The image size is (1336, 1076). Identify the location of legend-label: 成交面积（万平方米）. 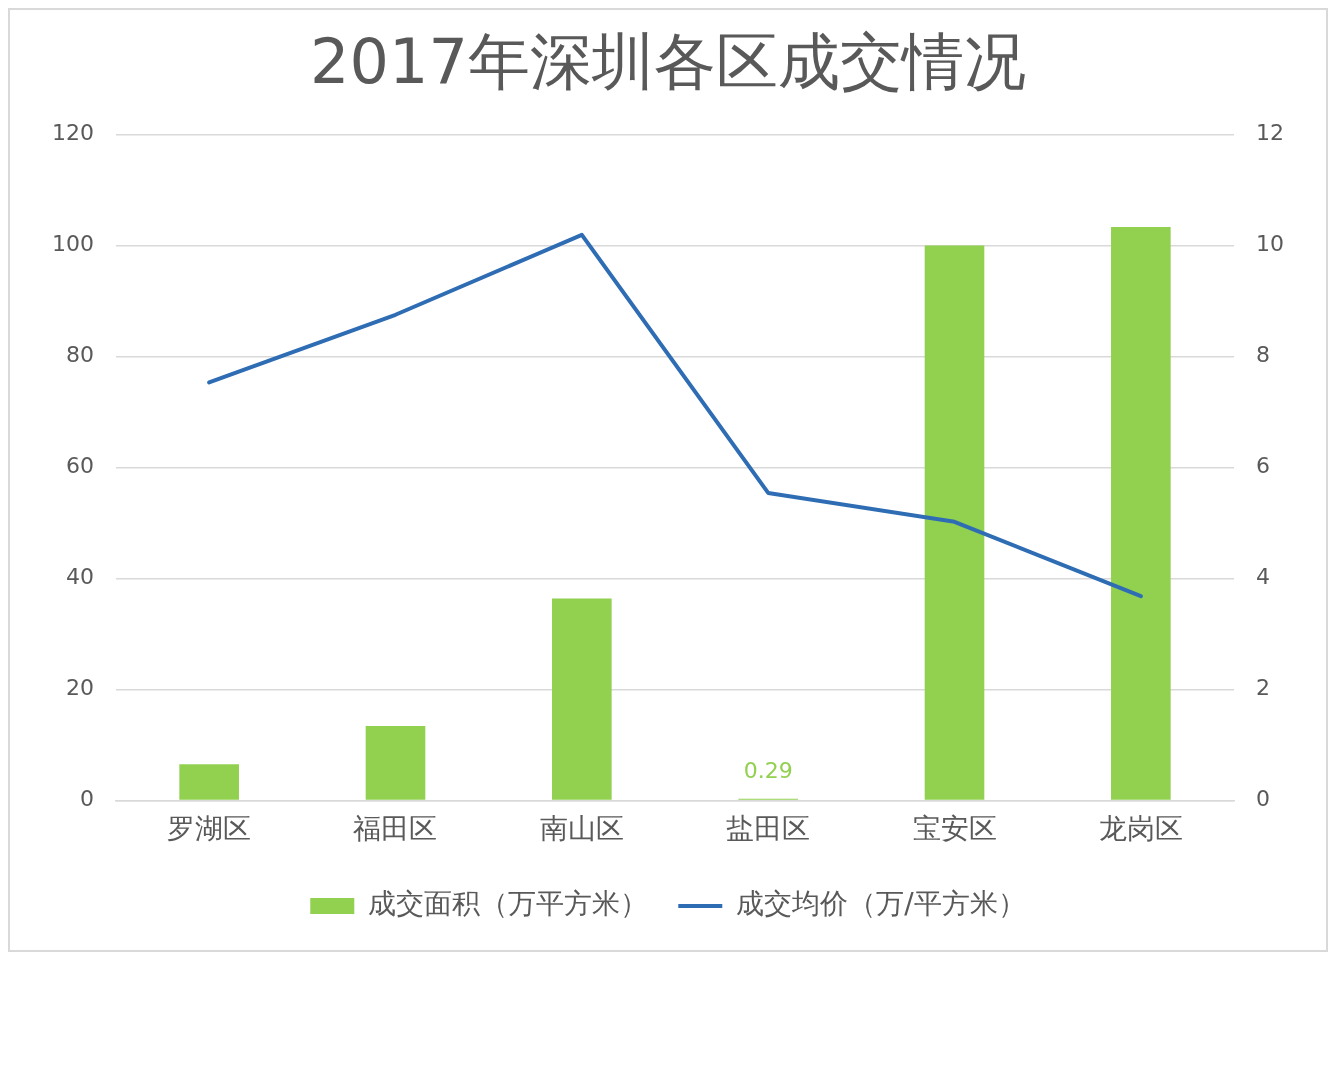
(508, 904).